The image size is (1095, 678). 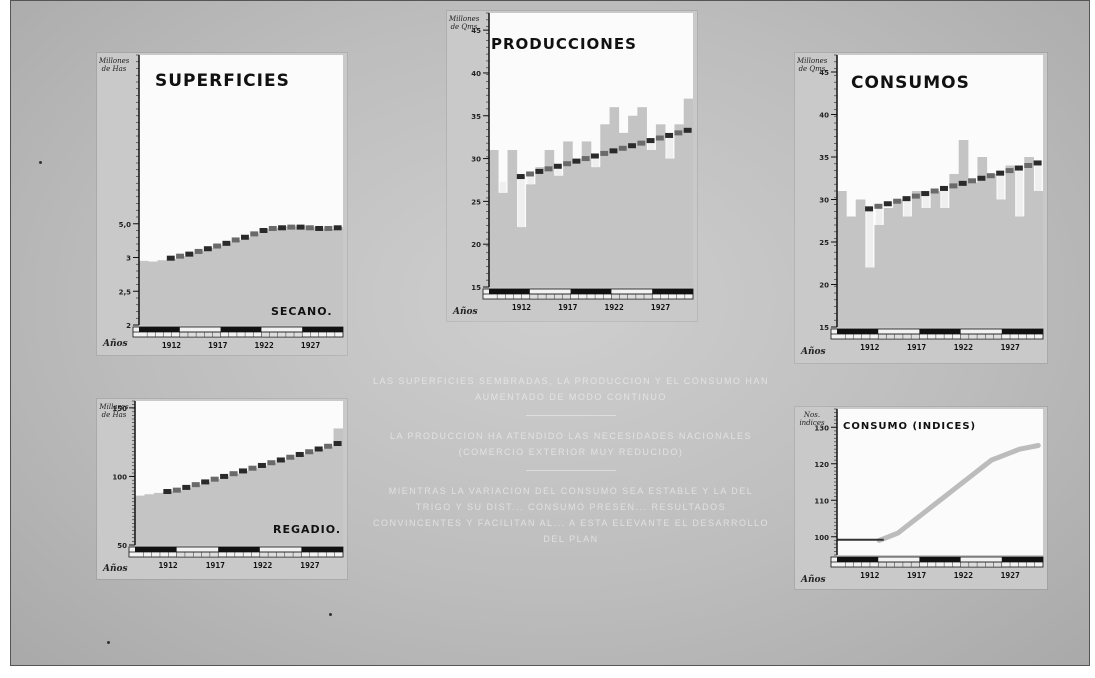 I want to click on trend-seg-1917, so click(x=567, y=164).